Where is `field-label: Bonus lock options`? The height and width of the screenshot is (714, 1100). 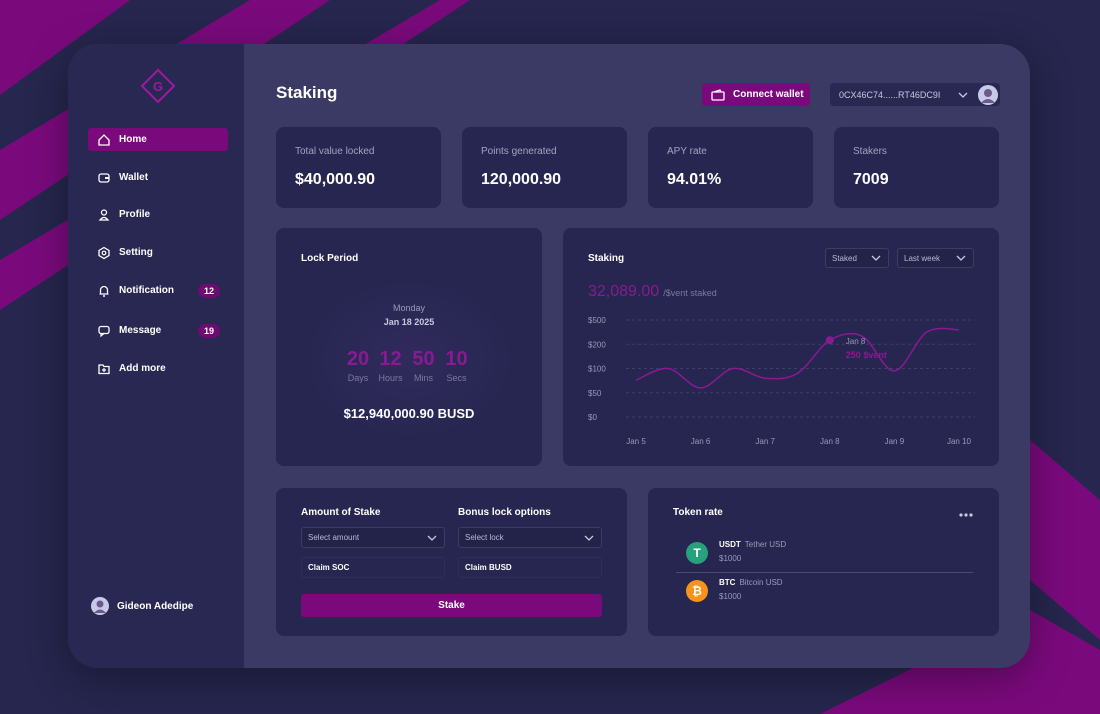 field-label: Bonus lock options is located at coordinates (504, 512).